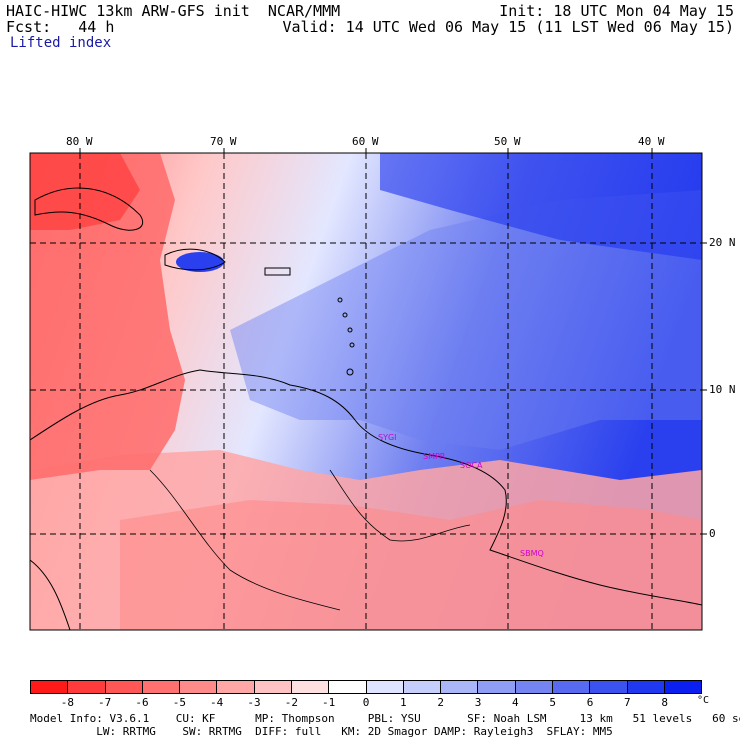  Describe the element at coordinates (664, 702) in the screenshot. I see `color-bar-tick-label: 8` at that location.